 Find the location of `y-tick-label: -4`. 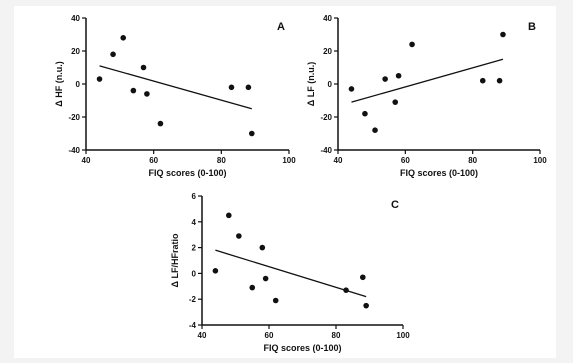

y-tick-label: -4 is located at coordinates (193, 325).